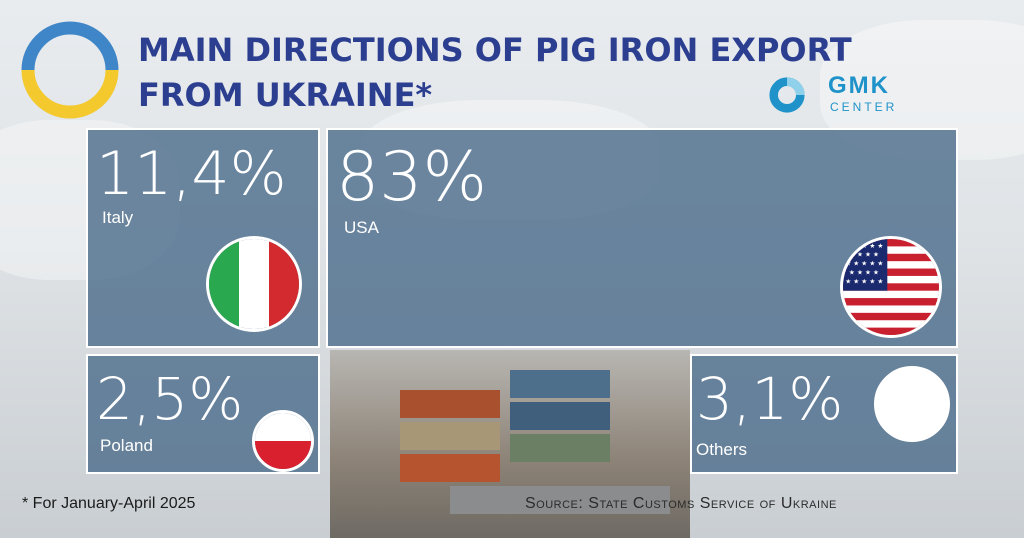 This screenshot has height=538, width=1024. I want to click on source-note: Source: State Customs Service of Ukraine, so click(681, 503).